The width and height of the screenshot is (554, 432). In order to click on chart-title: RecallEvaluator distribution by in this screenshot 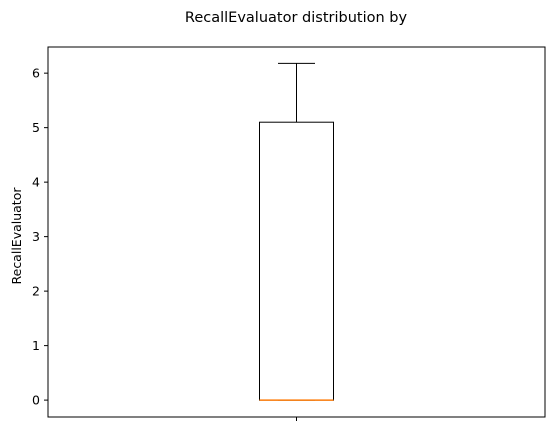, I will do `click(296, 18)`.